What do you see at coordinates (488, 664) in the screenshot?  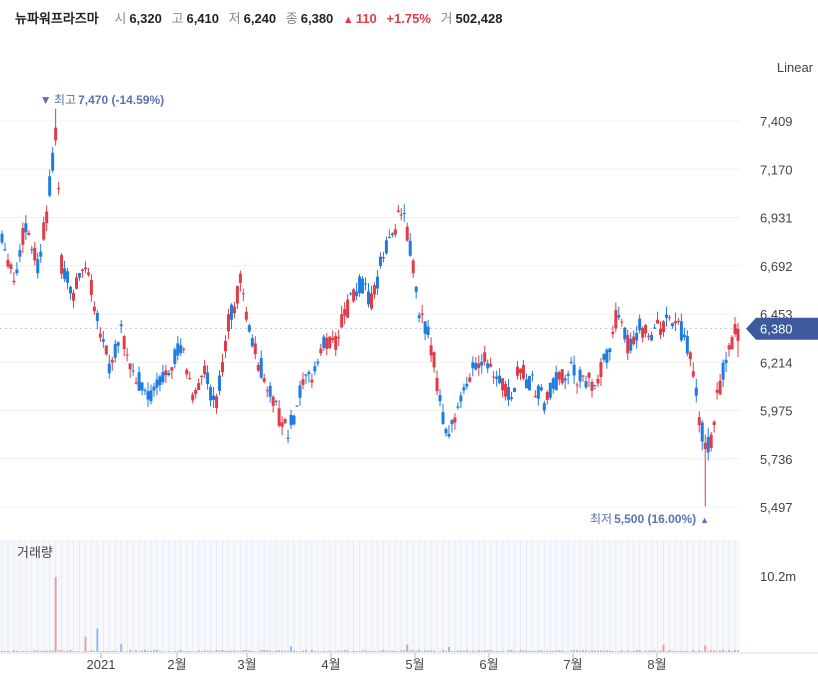 I see `x-tick-label: 6월` at bounding box center [488, 664].